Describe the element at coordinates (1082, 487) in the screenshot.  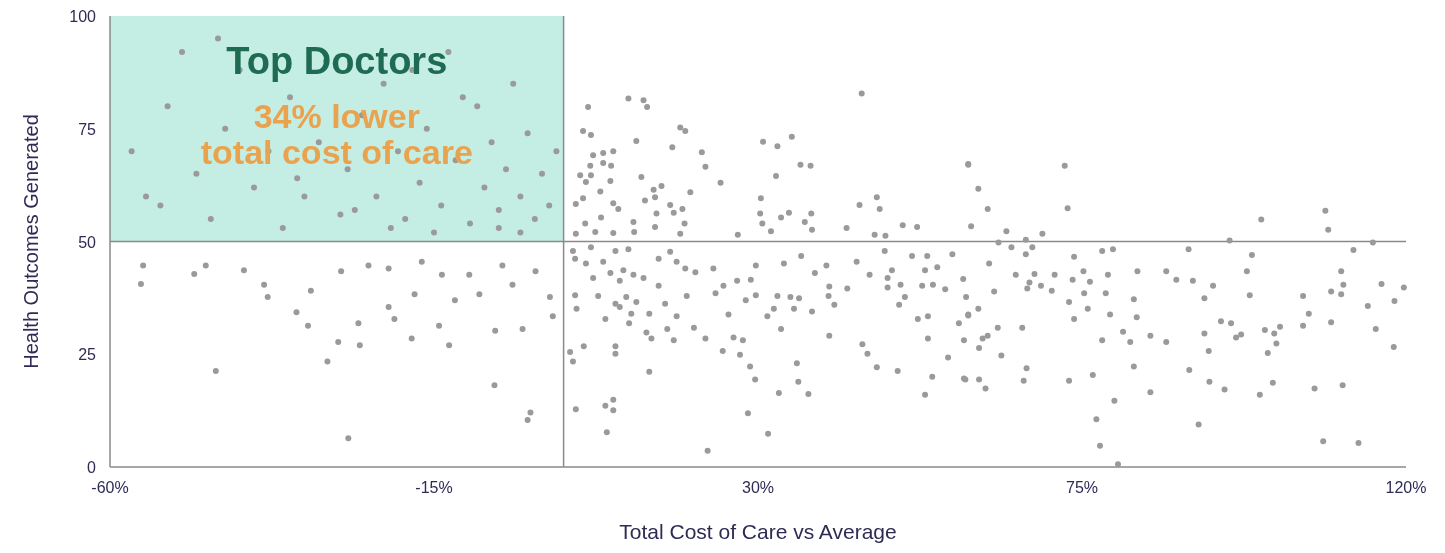
I see `x-tick-label: 75%` at that location.